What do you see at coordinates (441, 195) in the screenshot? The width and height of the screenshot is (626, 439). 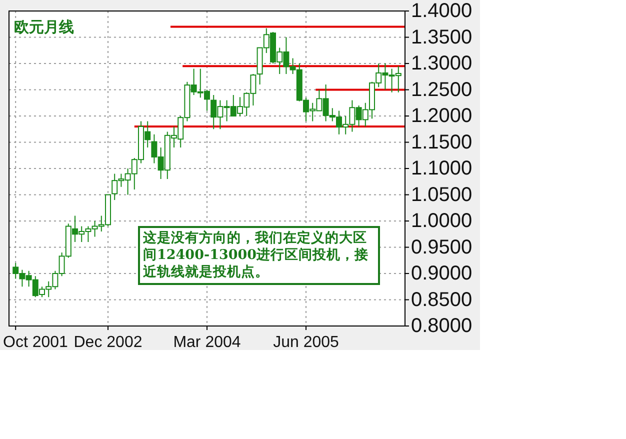 I see `y-tick-label: 1.0500` at bounding box center [441, 195].